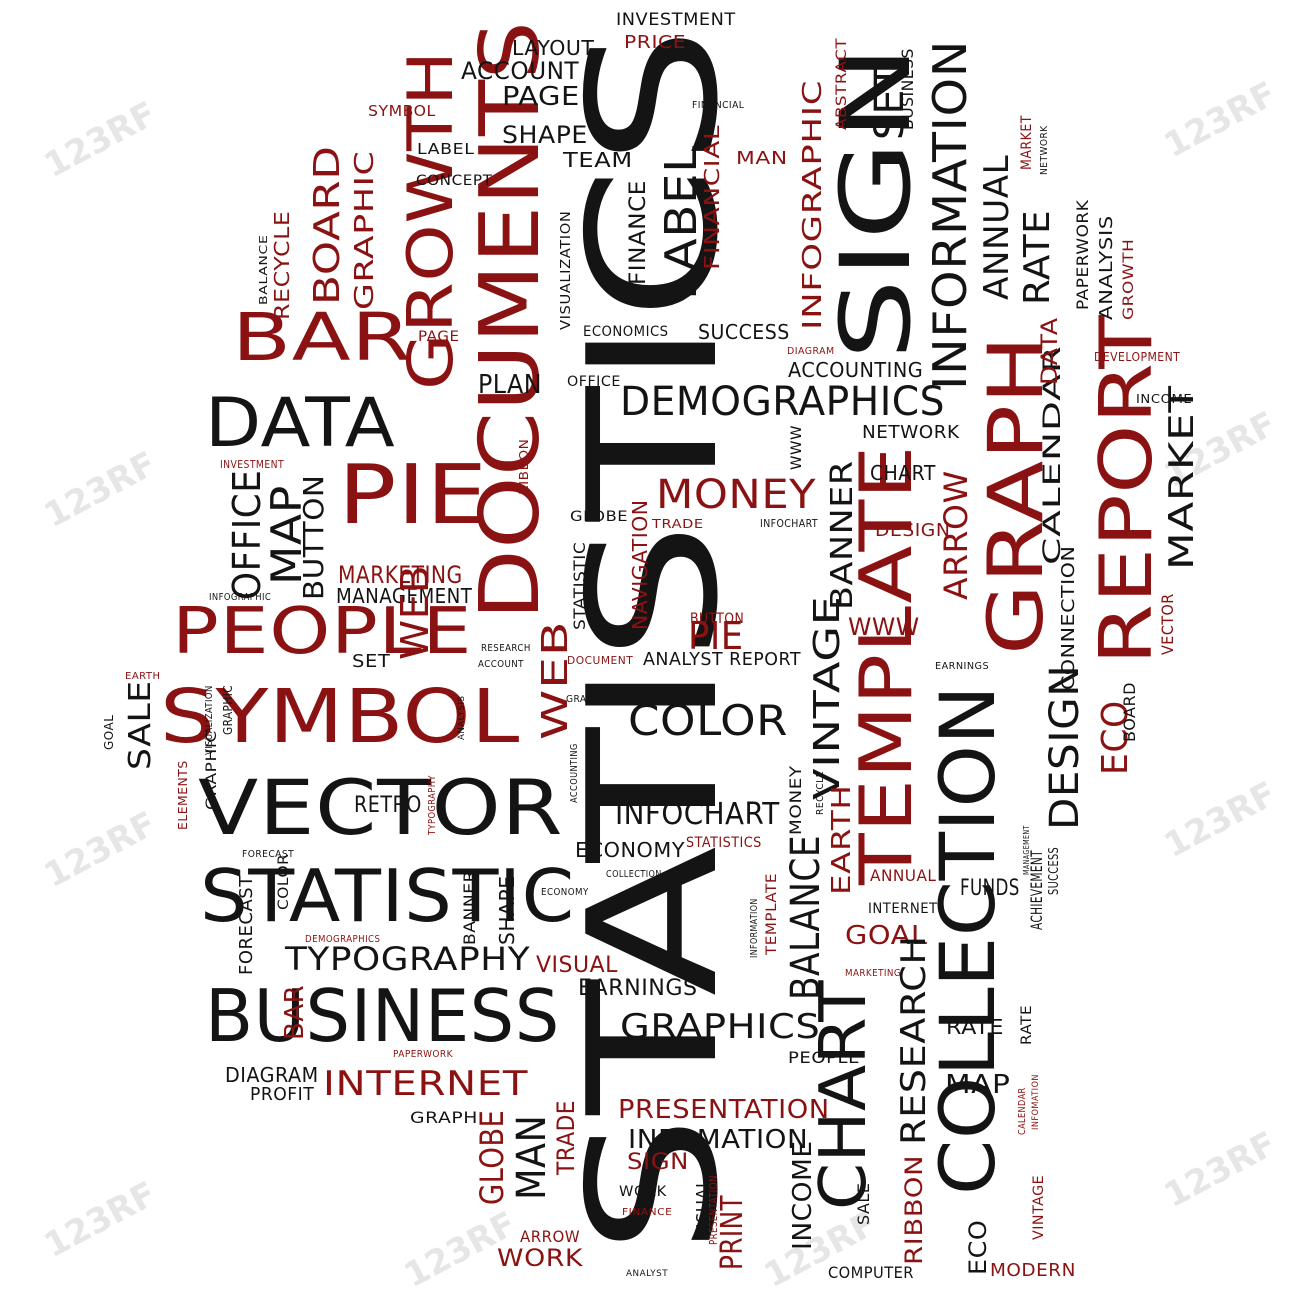 Image resolution: width=1300 pixels, height=1300 pixels. Describe the element at coordinates (1167, 624) in the screenshot. I see `word-vector-red: VECTOR` at that location.